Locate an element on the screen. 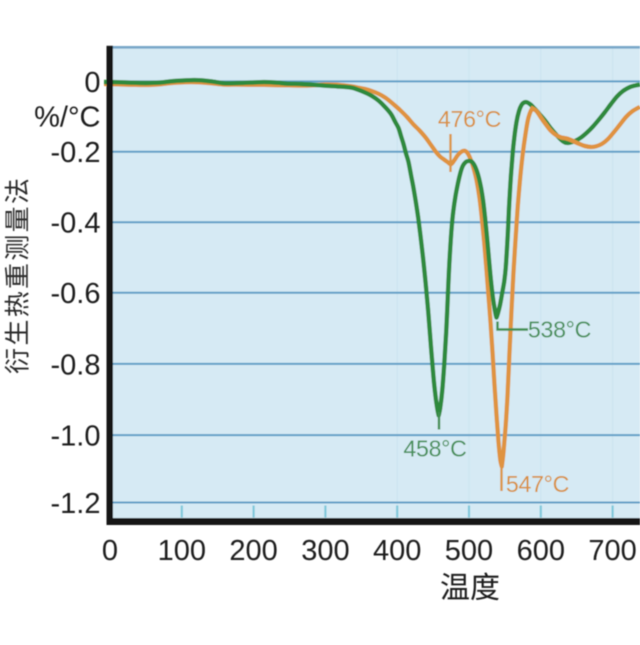 This screenshot has height=645, width=640. svg-text: 547°C is located at coordinates (537, 484).